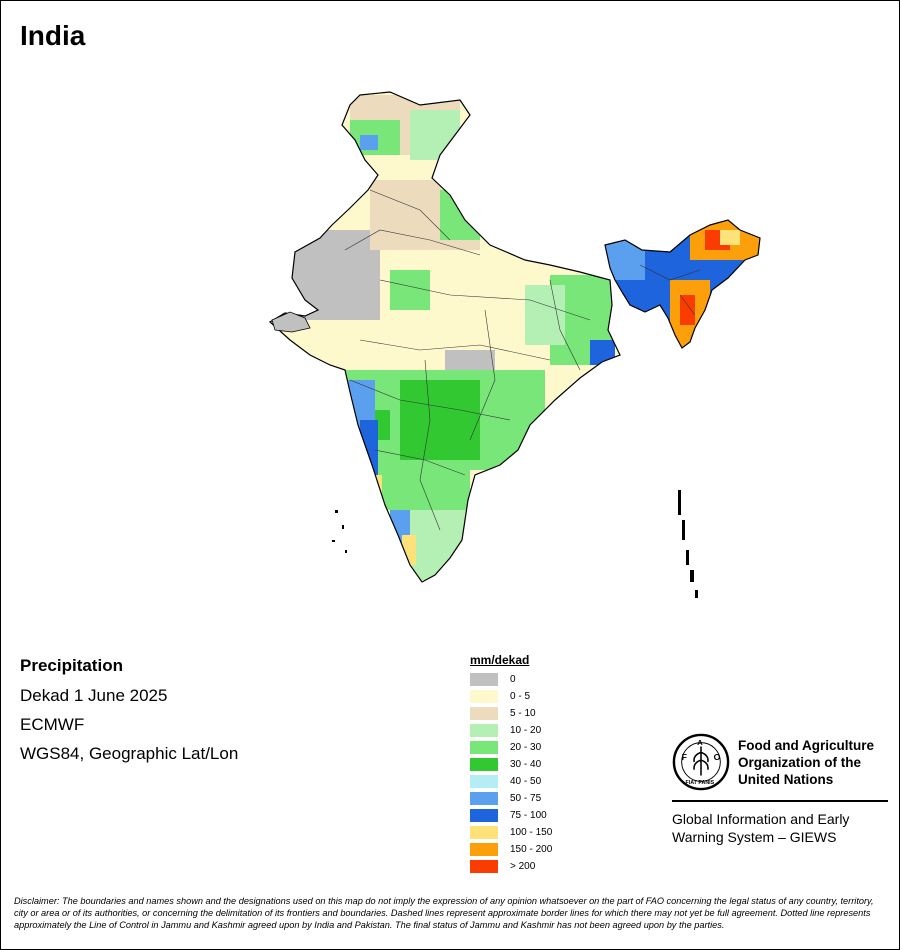  What do you see at coordinates (526, 730) in the screenshot?
I see `legend-label: 10 - 20` at bounding box center [526, 730].